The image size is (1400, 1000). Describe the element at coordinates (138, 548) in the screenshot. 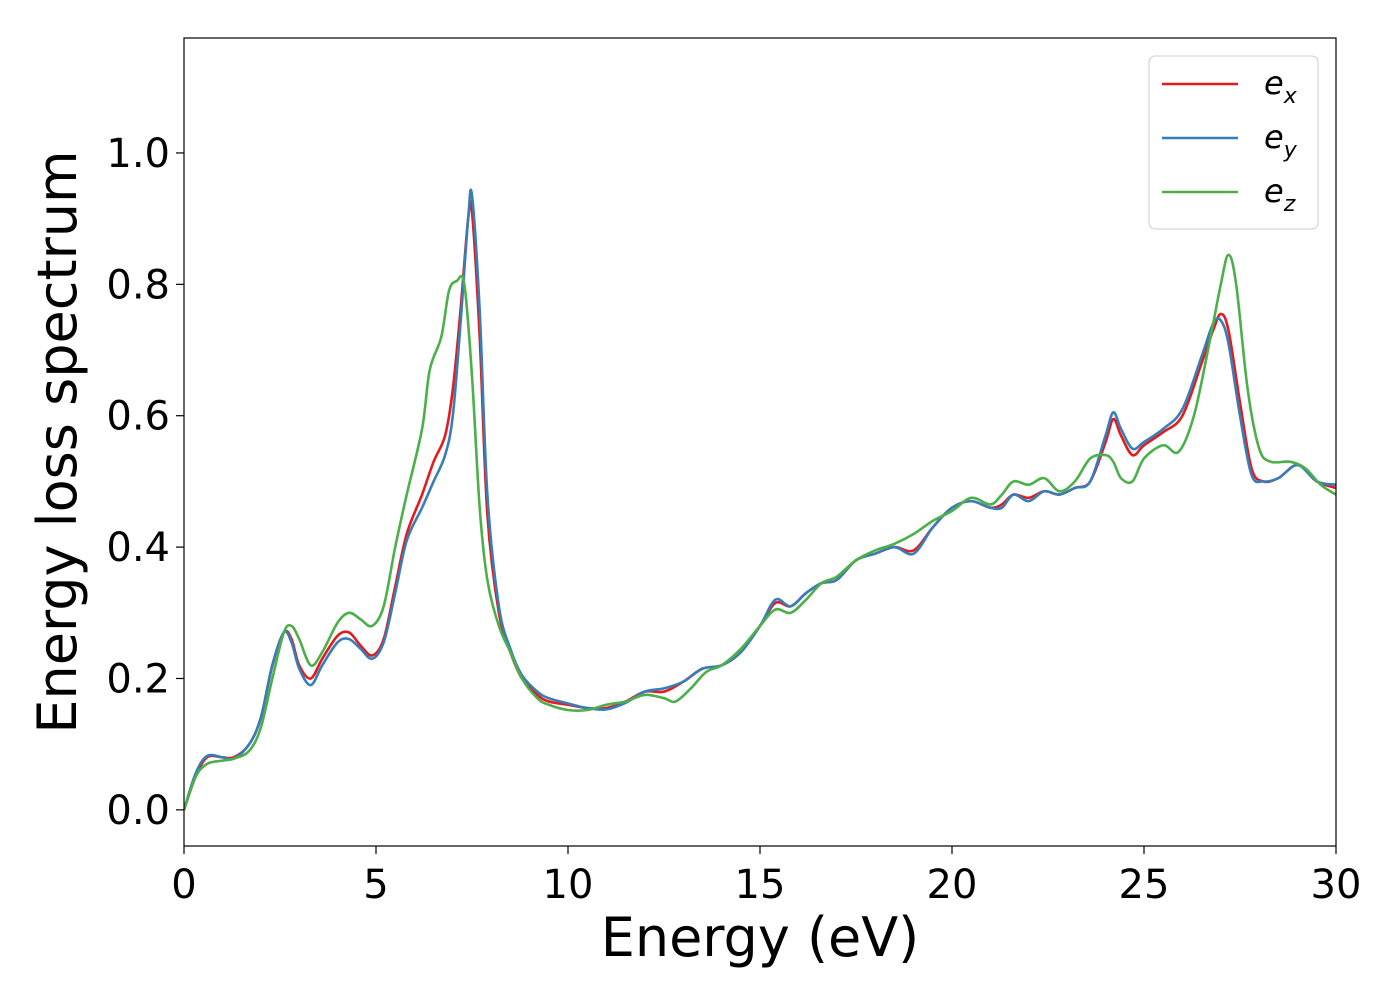

I see `y-tick-label: 0.4` at that location.